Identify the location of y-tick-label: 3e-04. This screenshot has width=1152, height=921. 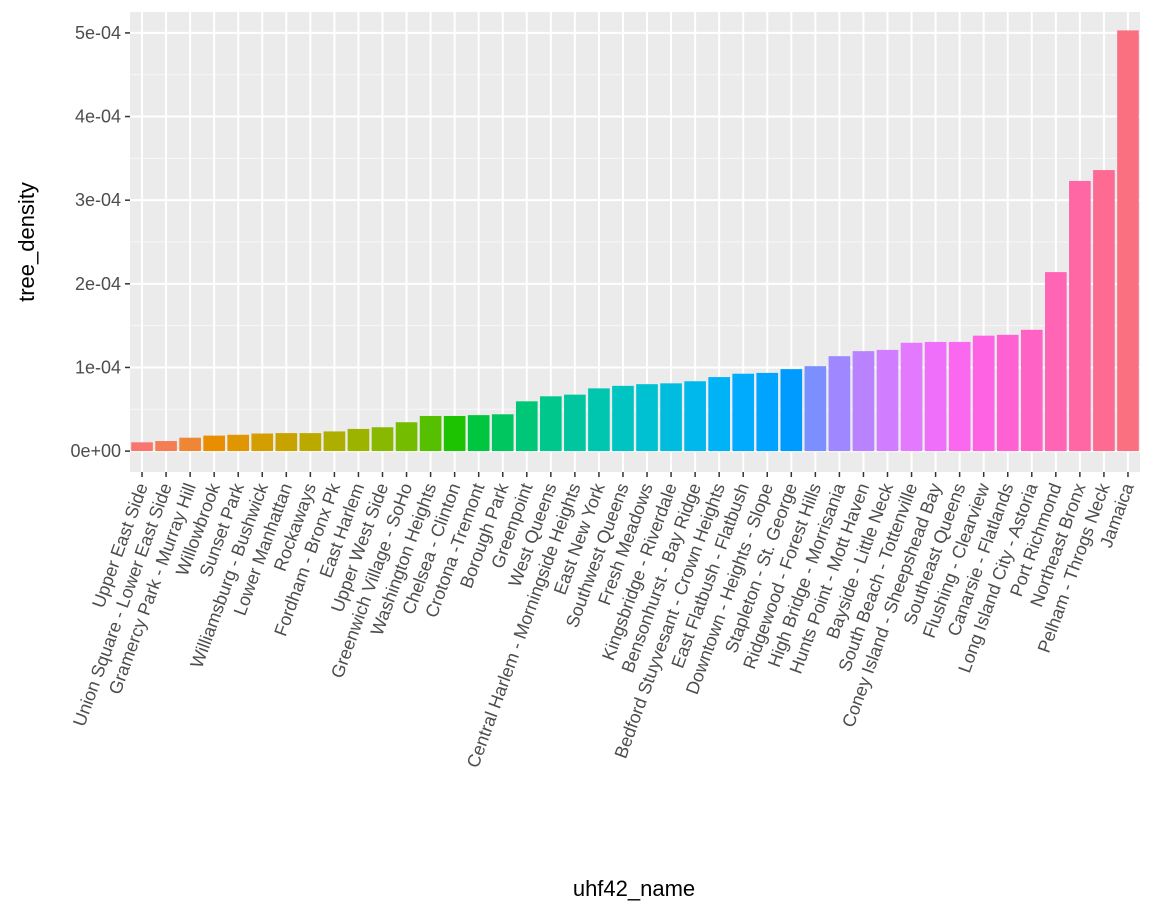
(98, 200).